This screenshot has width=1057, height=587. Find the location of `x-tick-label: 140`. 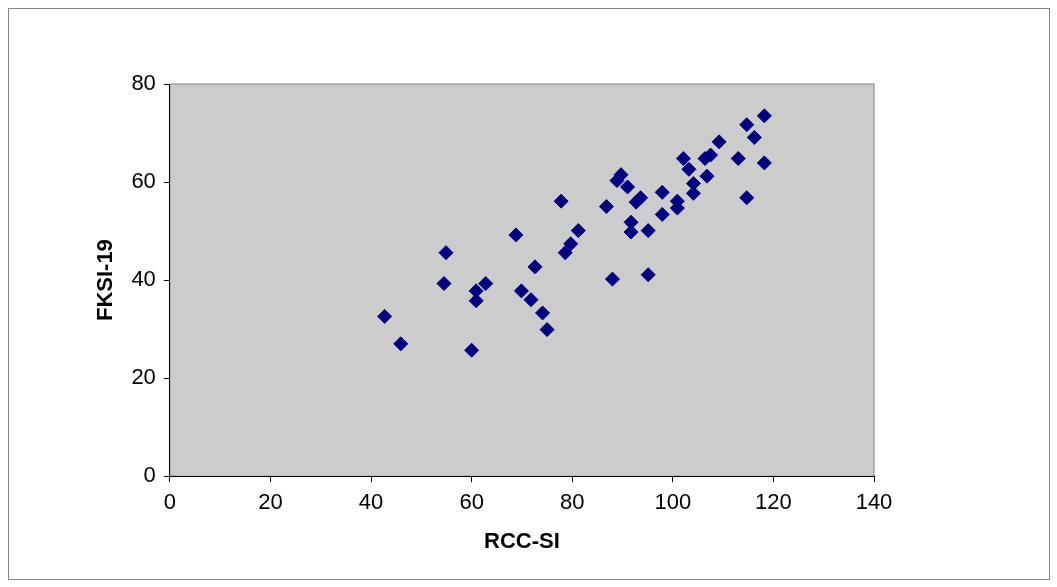

x-tick-label: 140 is located at coordinates (874, 502).